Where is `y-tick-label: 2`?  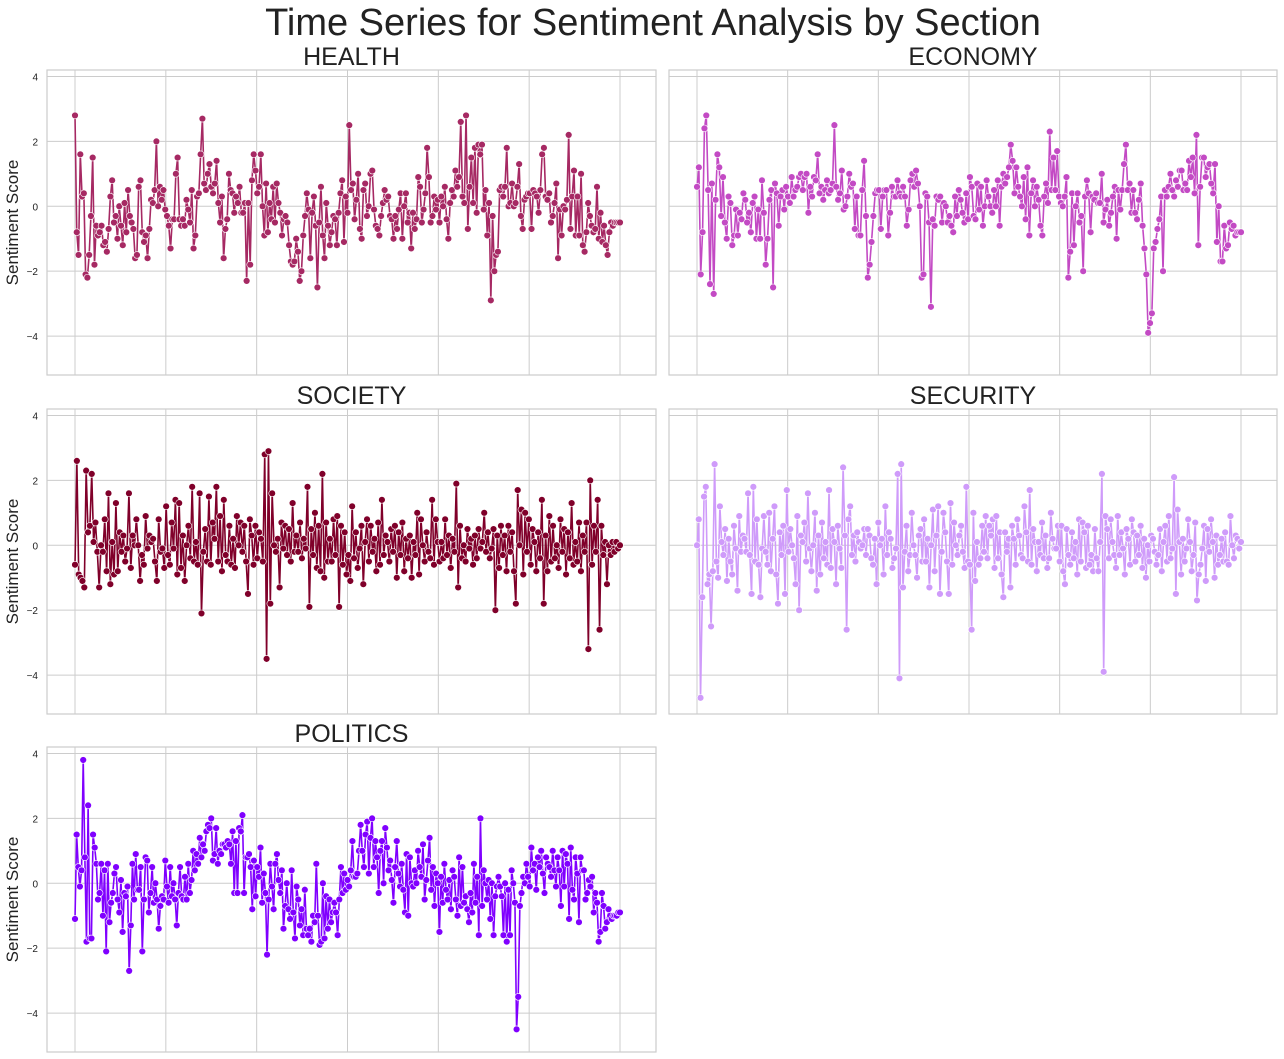
y-tick-label: 2 is located at coordinates (35, 142).